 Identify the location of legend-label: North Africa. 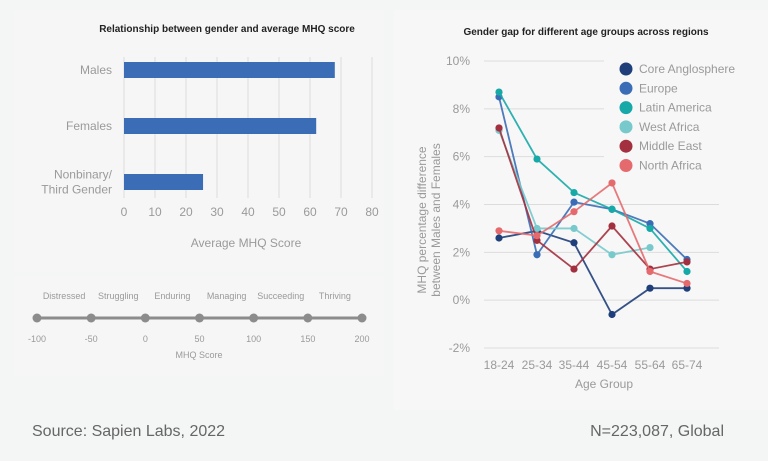
(670, 166).